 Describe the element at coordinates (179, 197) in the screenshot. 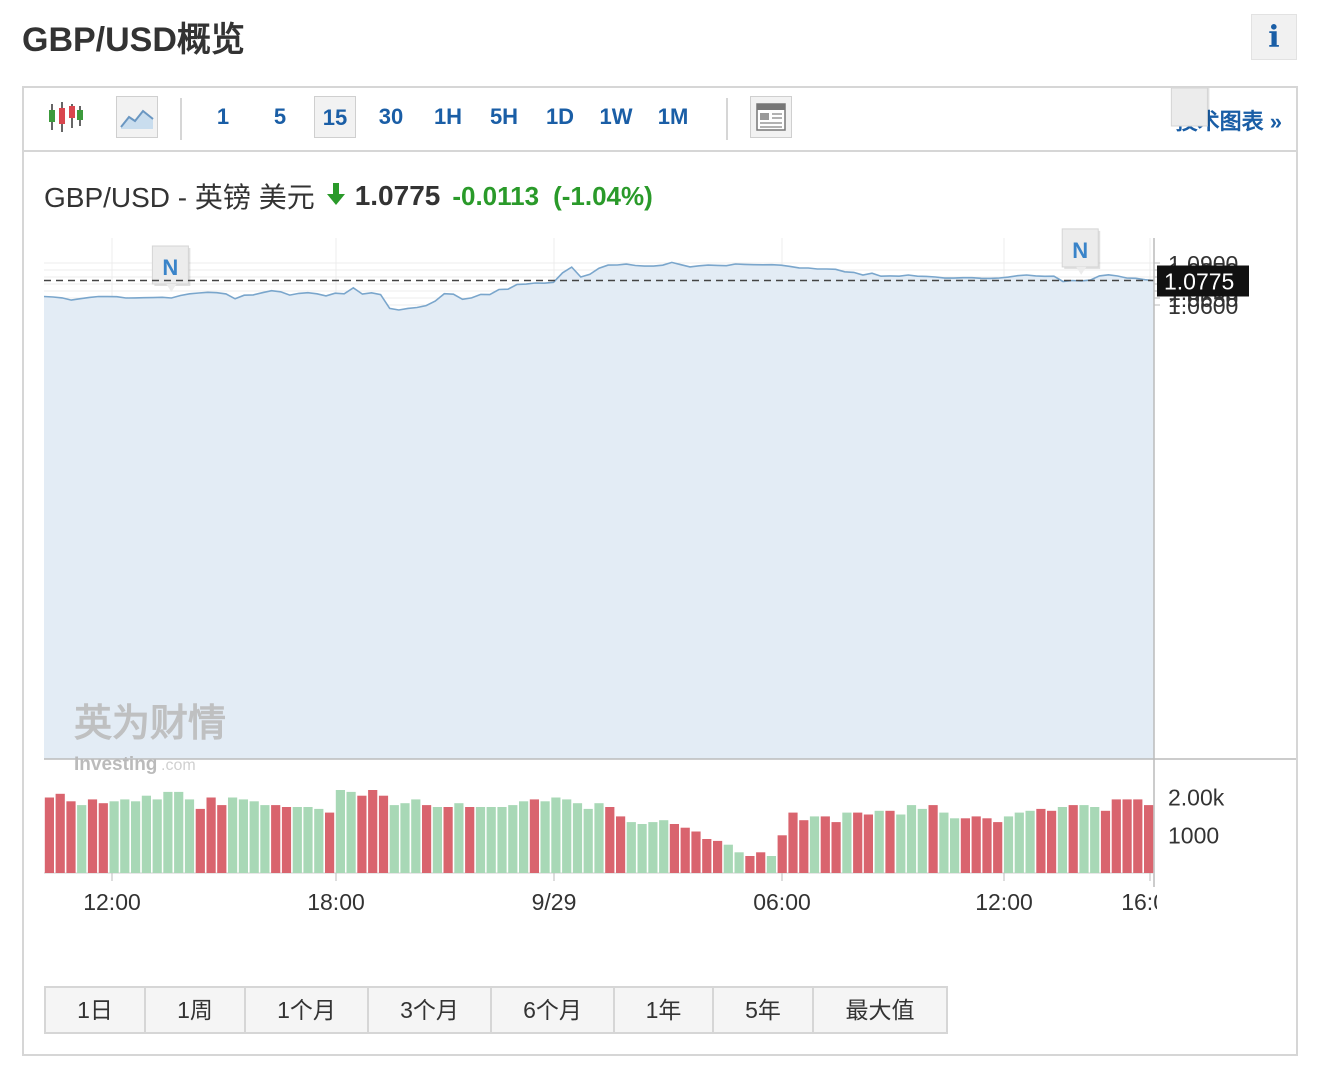

I see `instrument-name: GBP/USD - 英镑 美元` at that location.